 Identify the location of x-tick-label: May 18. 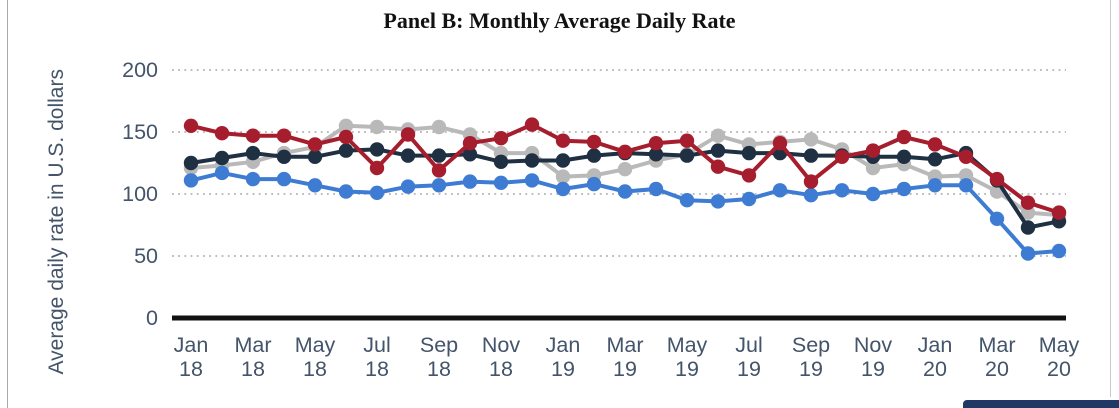
(315, 357).